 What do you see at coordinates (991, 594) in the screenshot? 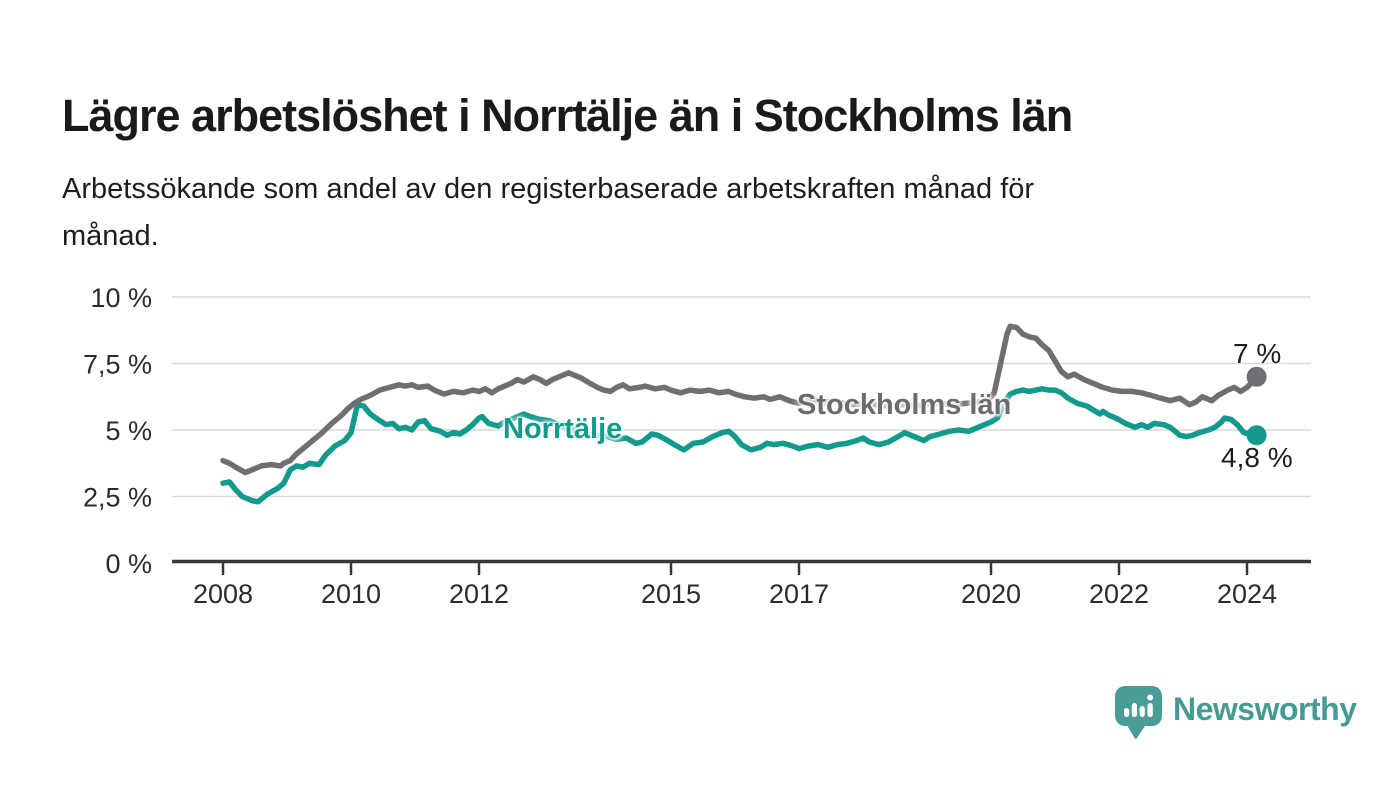
I see `x-axis-label: 2020` at bounding box center [991, 594].